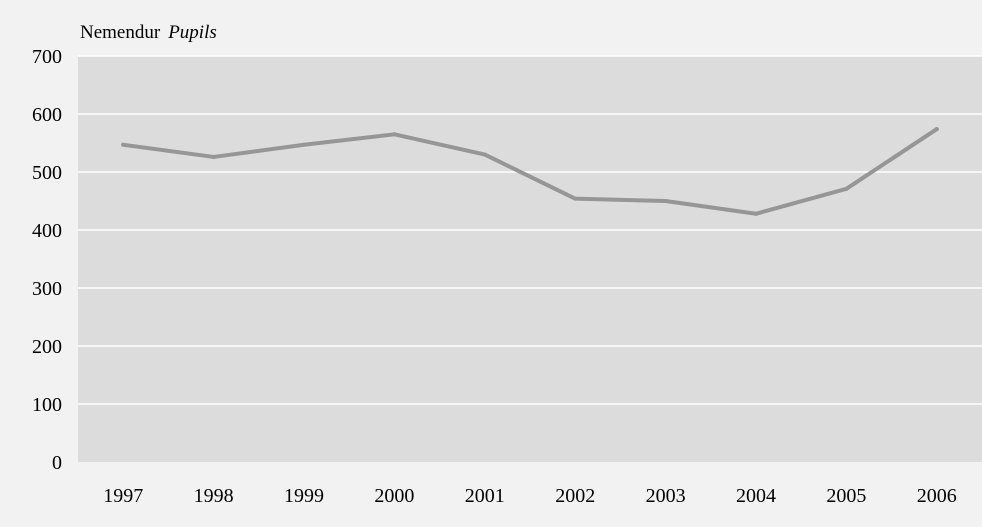  What do you see at coordinates (47, 173) in the screenshot?
I see `y-tick-label: 500` at bounding box center [47, 173].